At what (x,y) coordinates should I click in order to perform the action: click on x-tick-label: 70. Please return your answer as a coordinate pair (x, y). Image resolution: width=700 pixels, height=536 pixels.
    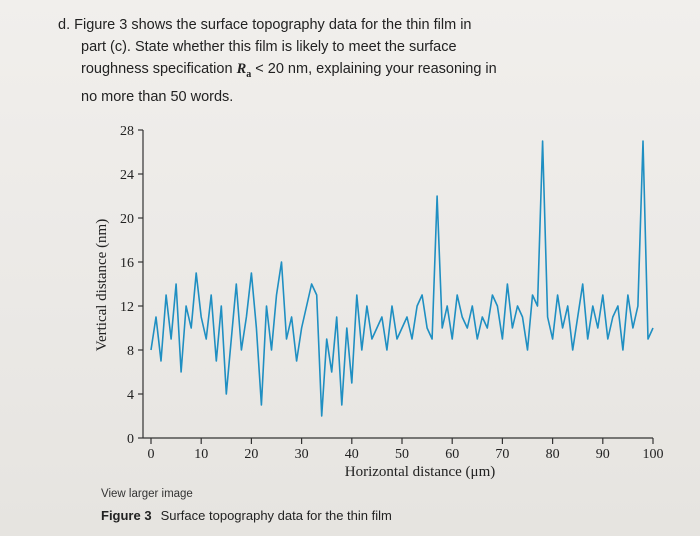
    Looking at the image, I should click on (502, 454).